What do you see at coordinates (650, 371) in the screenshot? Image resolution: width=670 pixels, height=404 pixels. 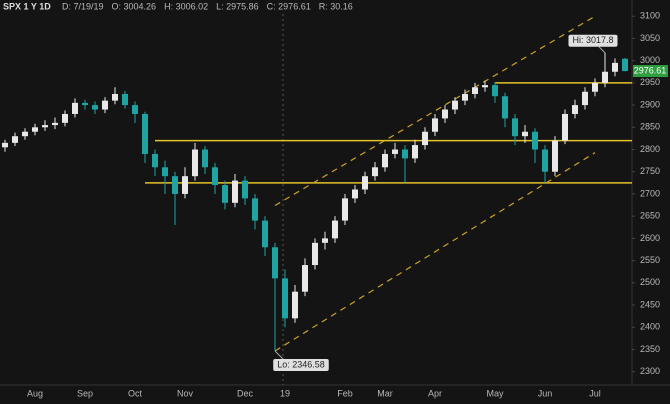 I see `y-tick-label: 2300` at bounding box center [650, 371].